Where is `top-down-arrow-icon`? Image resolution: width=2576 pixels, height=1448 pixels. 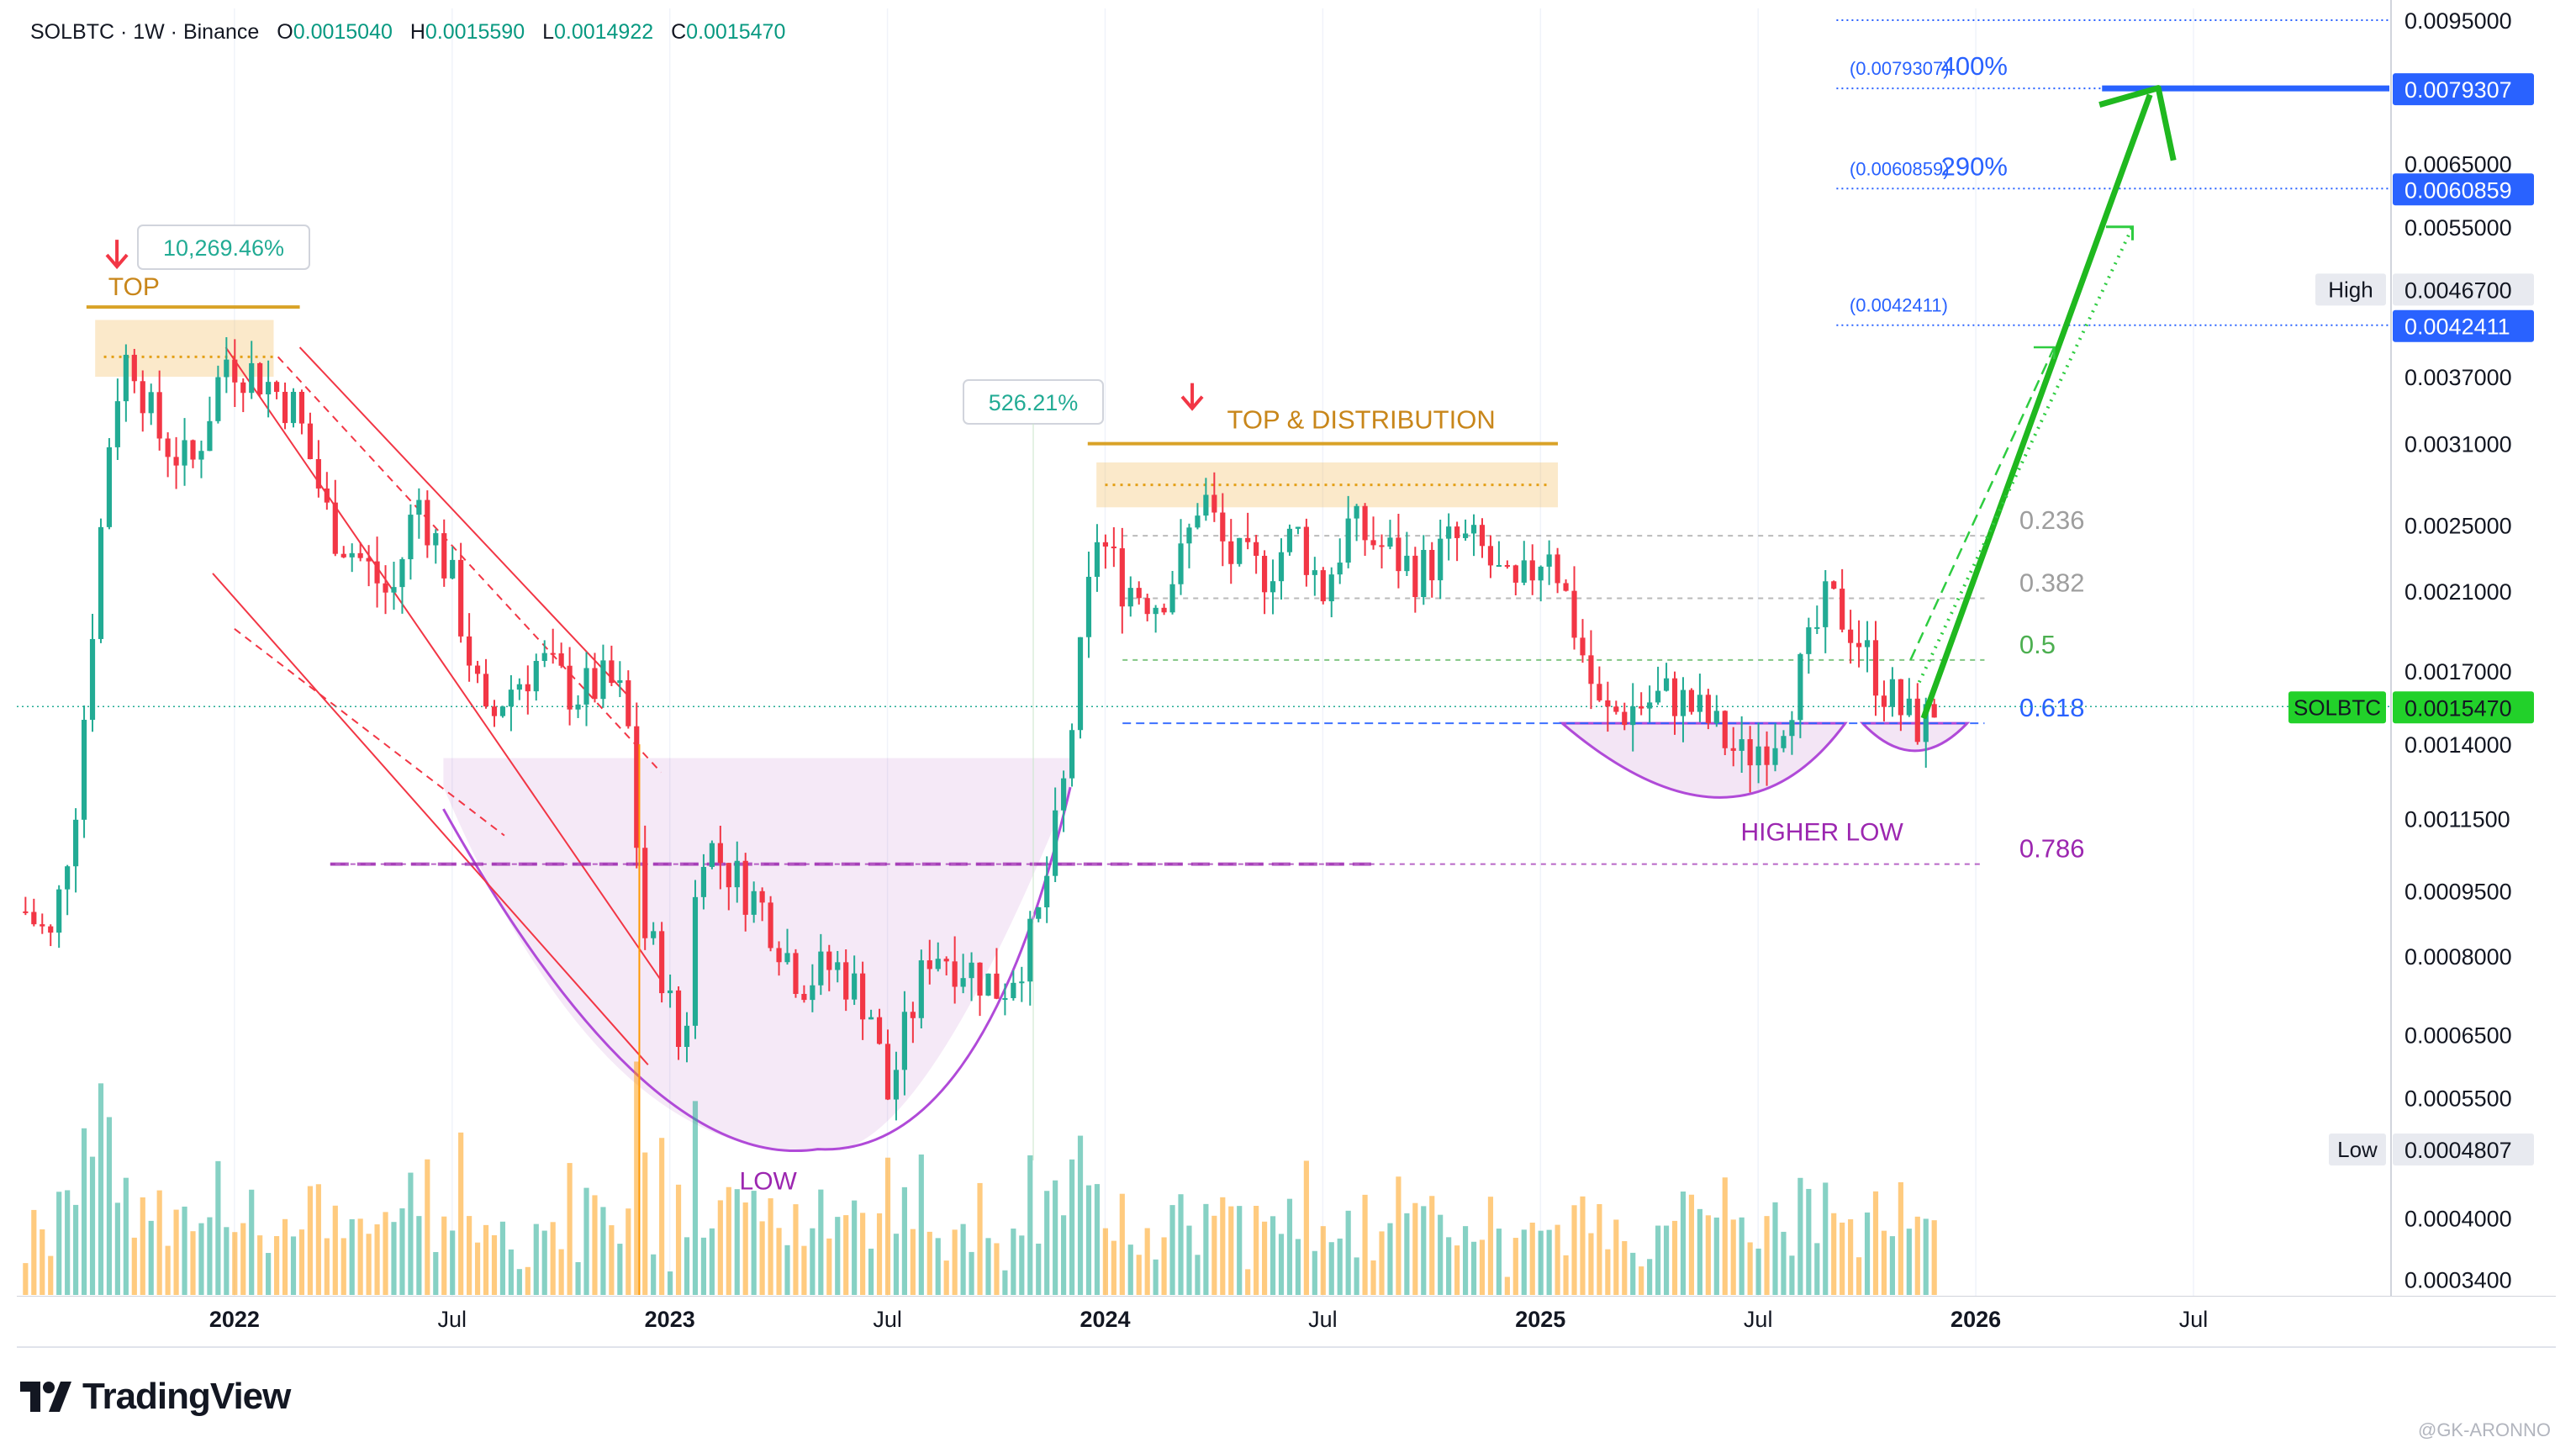
top-down-arrow-icon is located at coordinates (117, 255).